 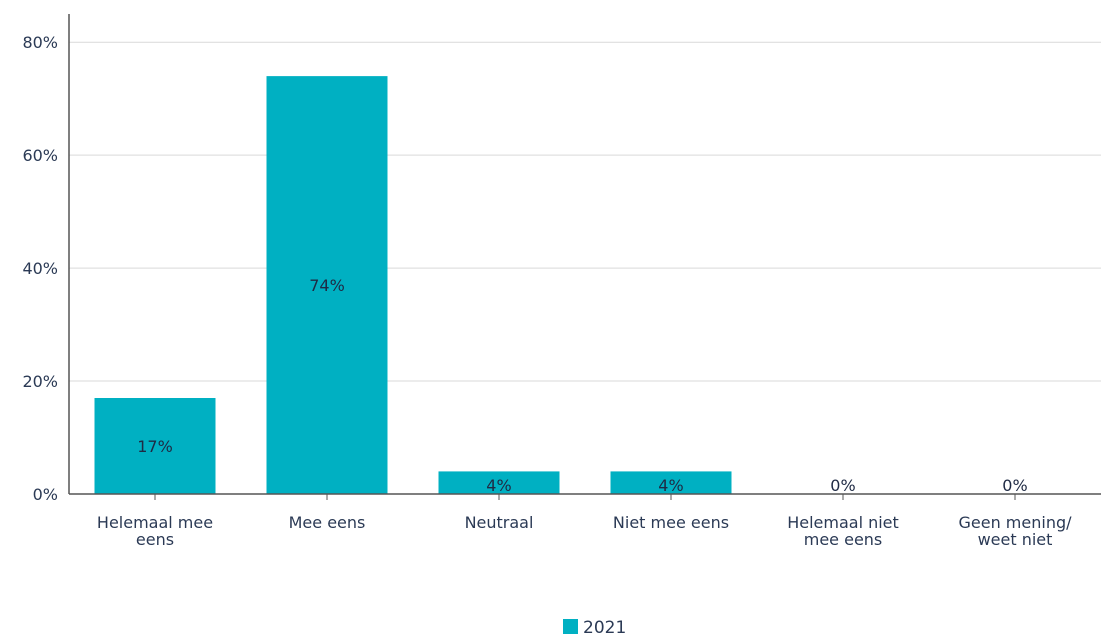 I want to click on y-tick-label: 40%, so click(x=40, y=268).